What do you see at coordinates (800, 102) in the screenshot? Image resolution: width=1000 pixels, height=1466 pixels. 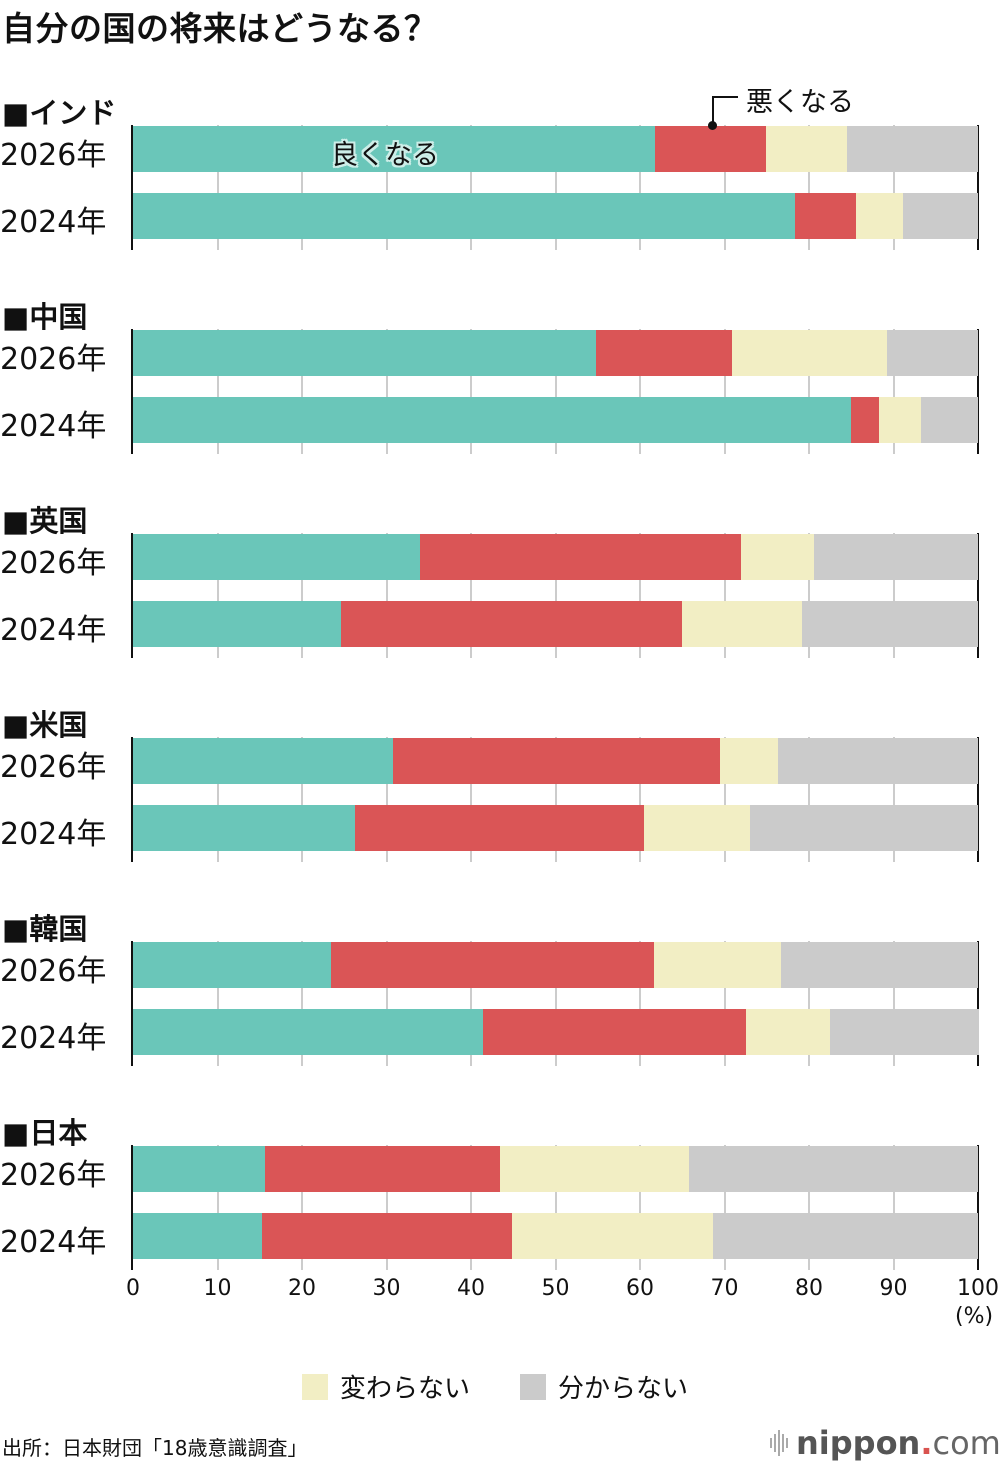 I see `bad-label: 悪くなる` at bounding box center [800, 102].